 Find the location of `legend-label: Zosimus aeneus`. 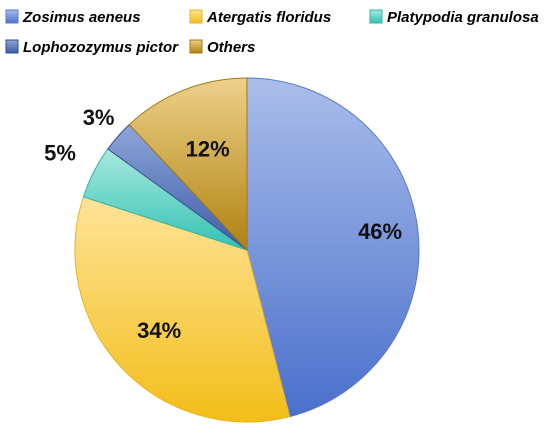

legend-label: Zosimus aeneus is located at coordinates (81, 17).